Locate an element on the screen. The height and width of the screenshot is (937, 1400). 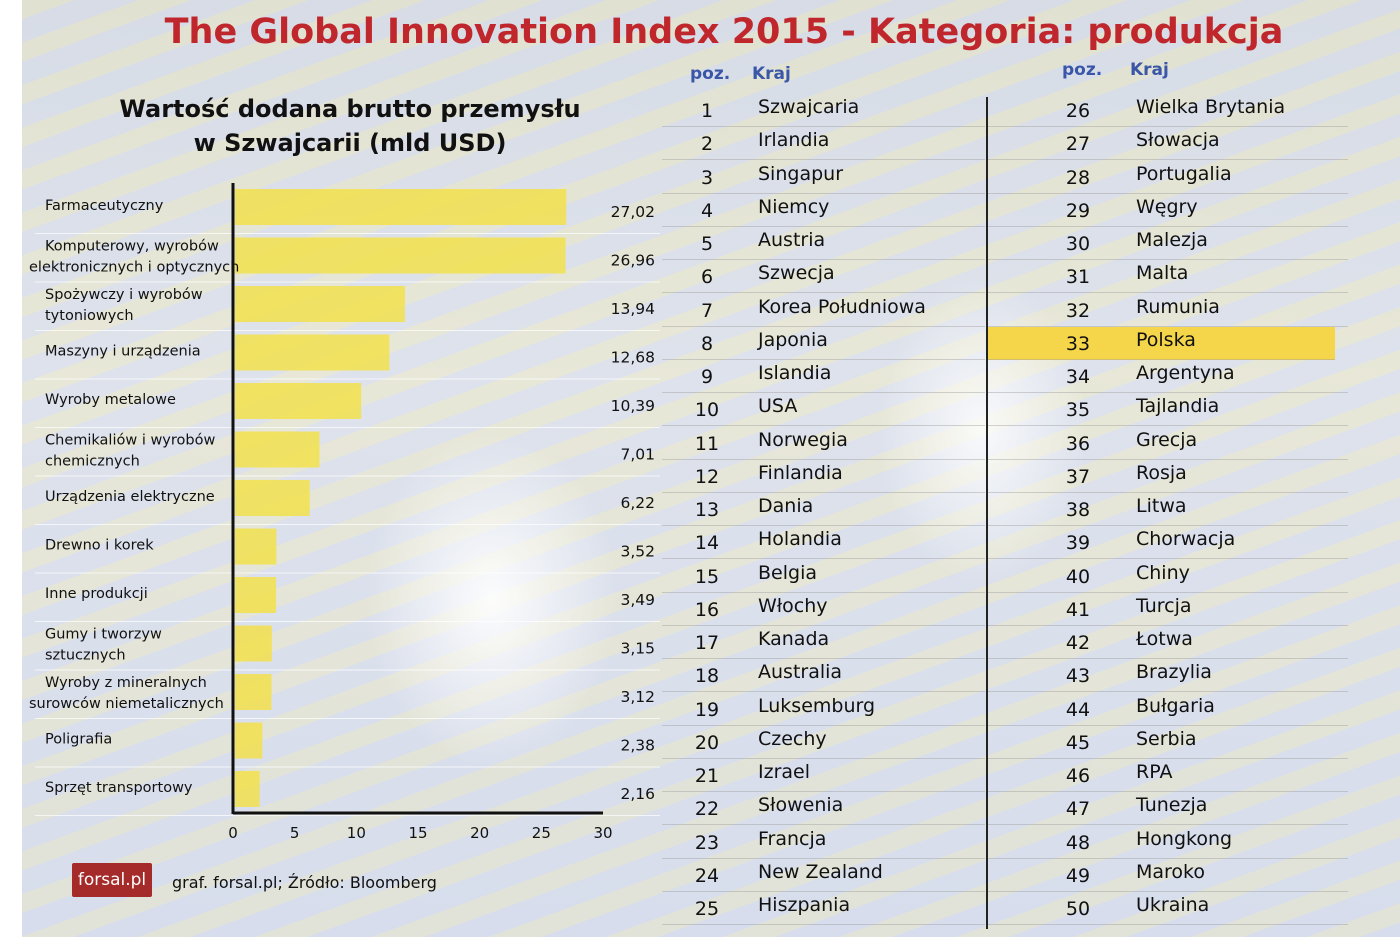
table-row: 5 Austria is located at coordinates (823, 243).